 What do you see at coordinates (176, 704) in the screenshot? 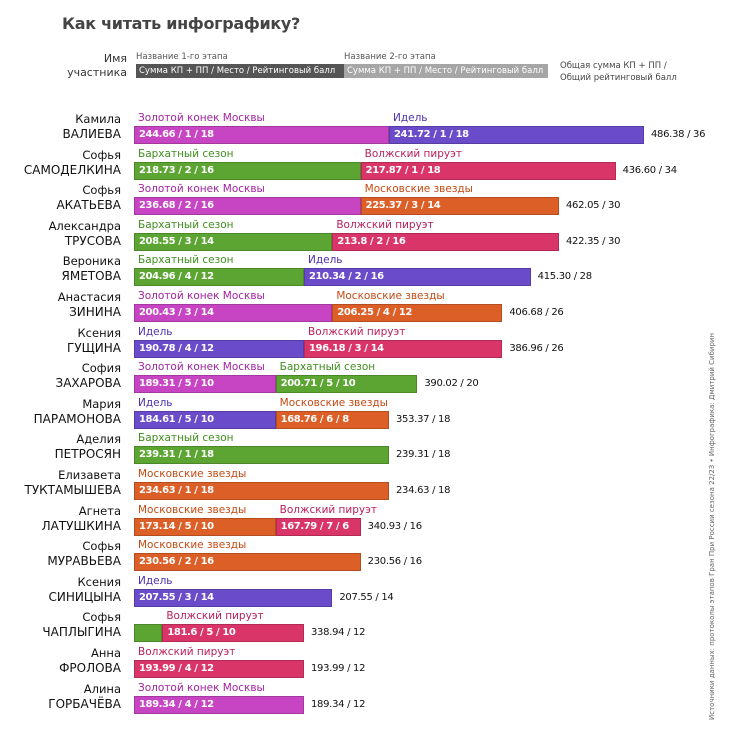
I see `bar-value-label: 189.34 / 4 / 12` at bounding box center [176, 704].